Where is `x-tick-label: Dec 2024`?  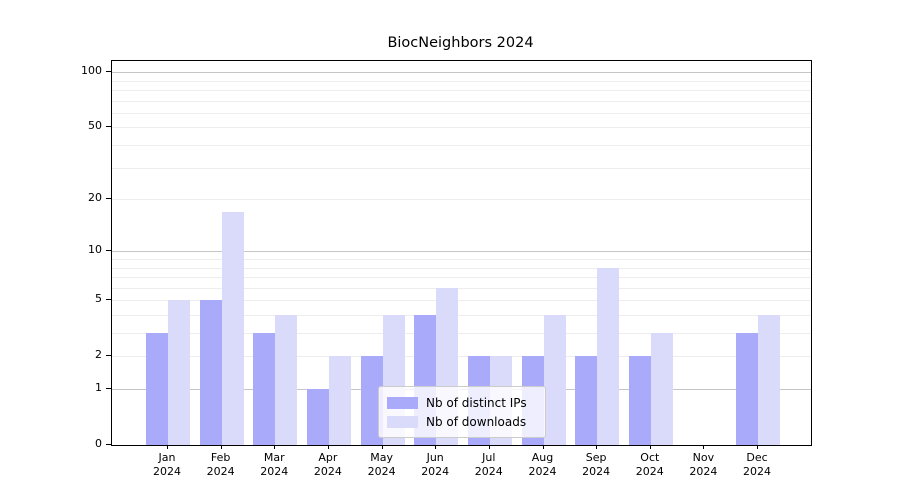 x-tick-label: Dec 2024 is located at coordinates (757, 464).